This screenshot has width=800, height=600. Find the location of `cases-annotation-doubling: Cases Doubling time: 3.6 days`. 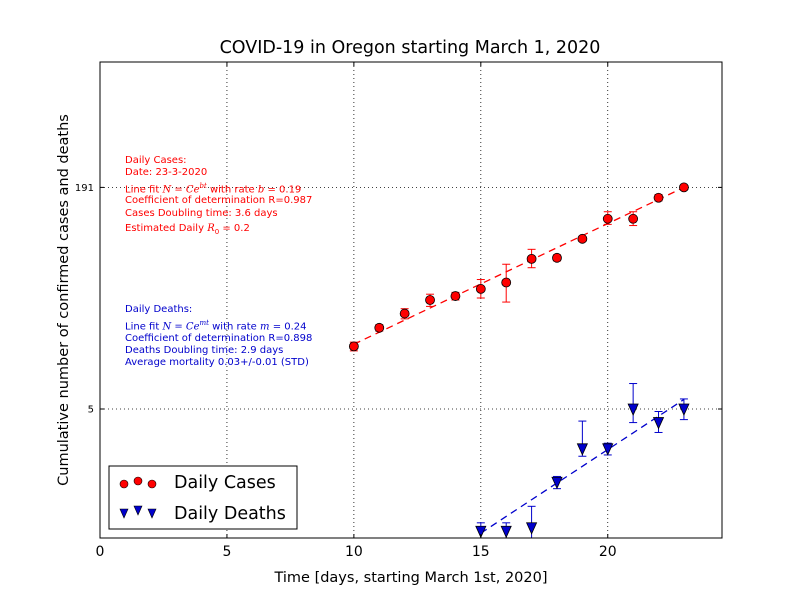

cases-annotation-doubling: Cases Doubling time: 3.6 days is located at coordinates (201, 213).